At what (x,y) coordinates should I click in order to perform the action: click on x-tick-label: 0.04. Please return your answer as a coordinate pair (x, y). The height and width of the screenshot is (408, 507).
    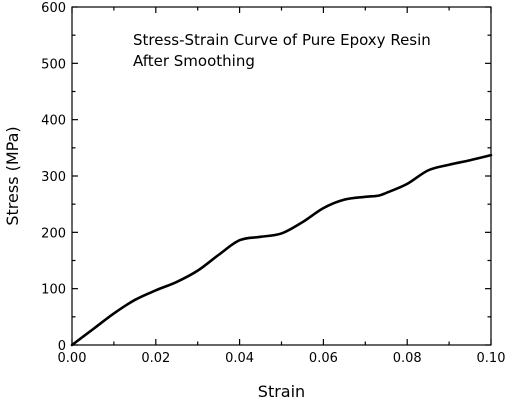
    Looking at the image, I should click on (239, 358).